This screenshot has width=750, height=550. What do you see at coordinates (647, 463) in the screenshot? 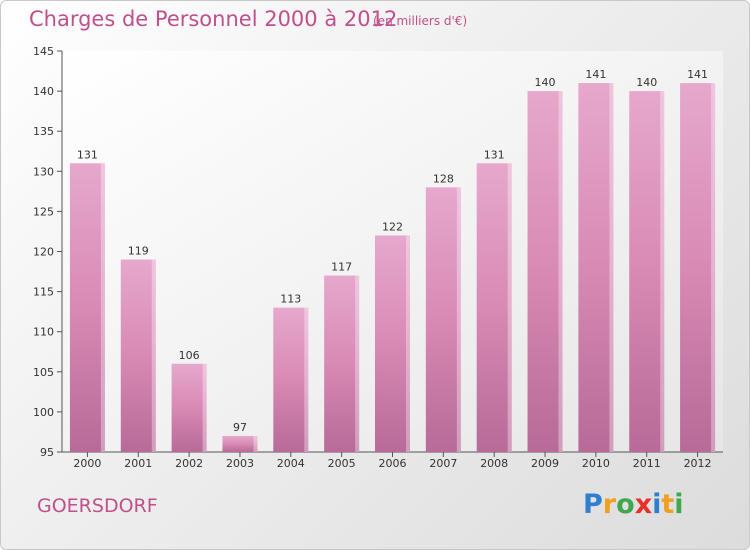
I see `x-tick-label: 2011` at bounding box center [647, 463].